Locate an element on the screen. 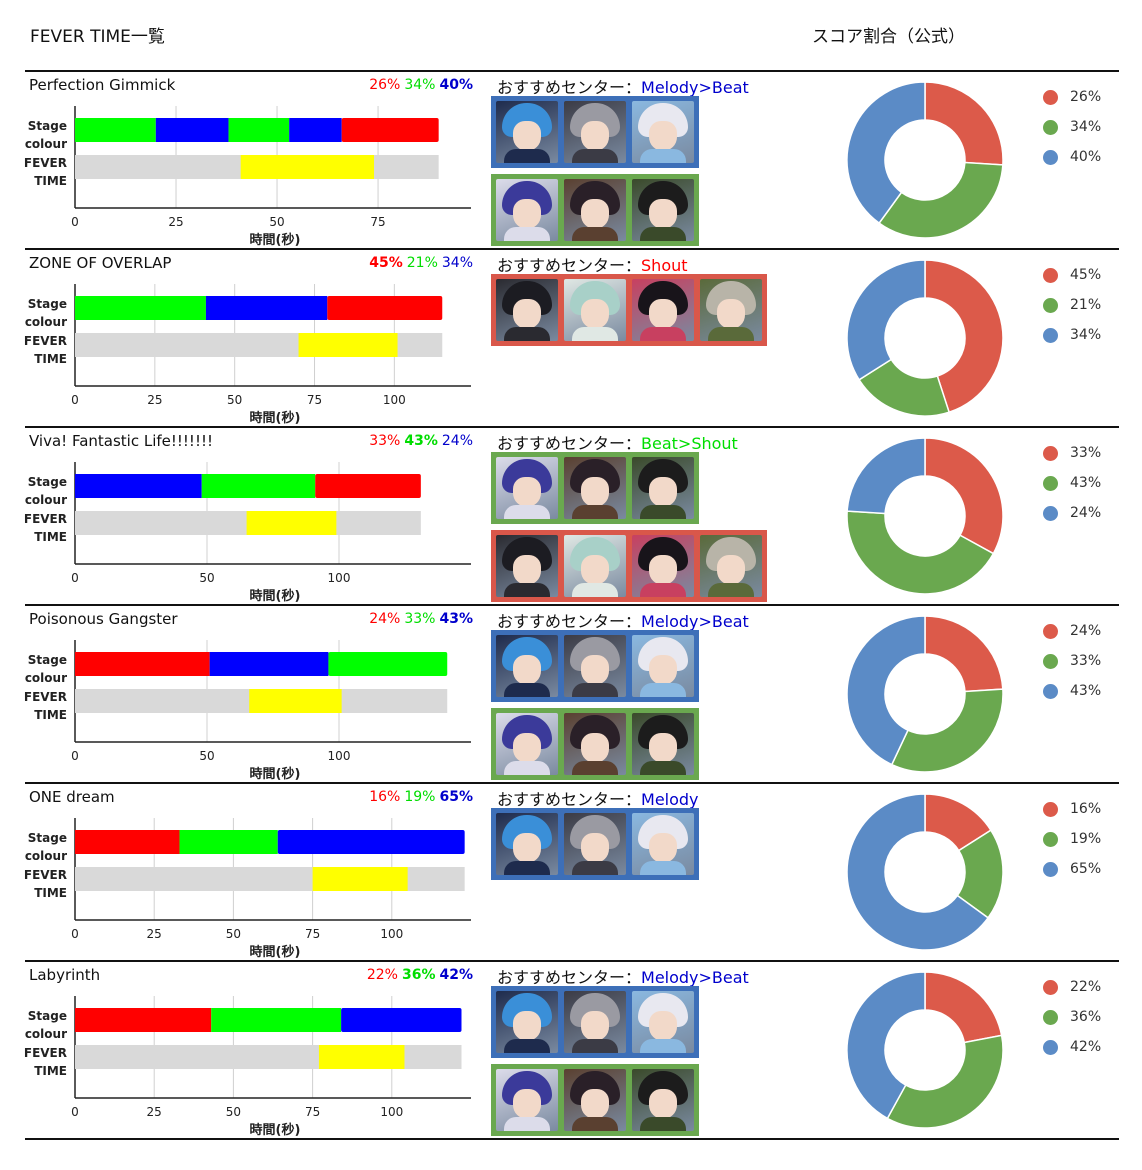 Image resolution: width=1142 pixels, height=1170 pixels. legend-label: 34% is located at coordinates (1086, 335).